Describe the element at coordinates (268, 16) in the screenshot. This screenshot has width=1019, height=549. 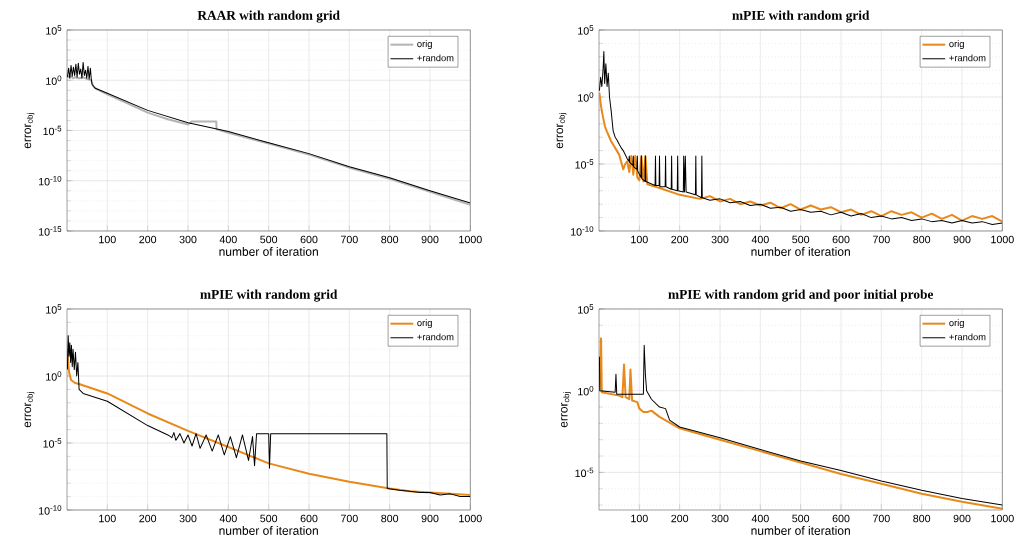
I see `chart-title: RAAR with random grid` at that location.